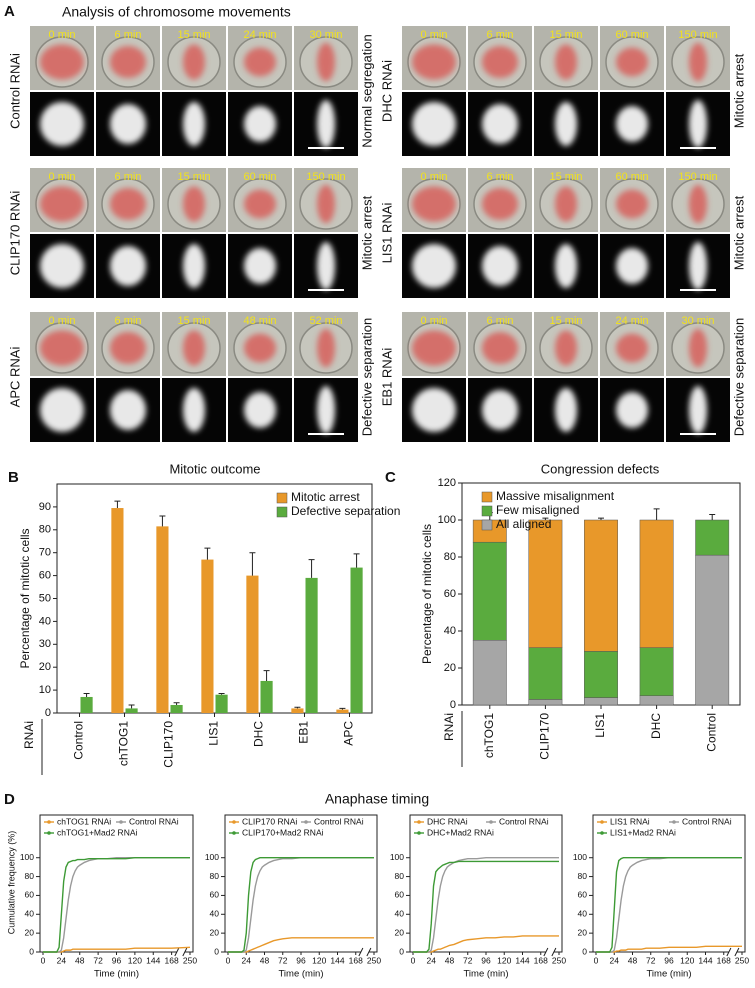  What do you see at coordinates (366, 232) in the screenshot?
I see `outcome-label: Mitotic arrest` at bounding box center [366, 232].